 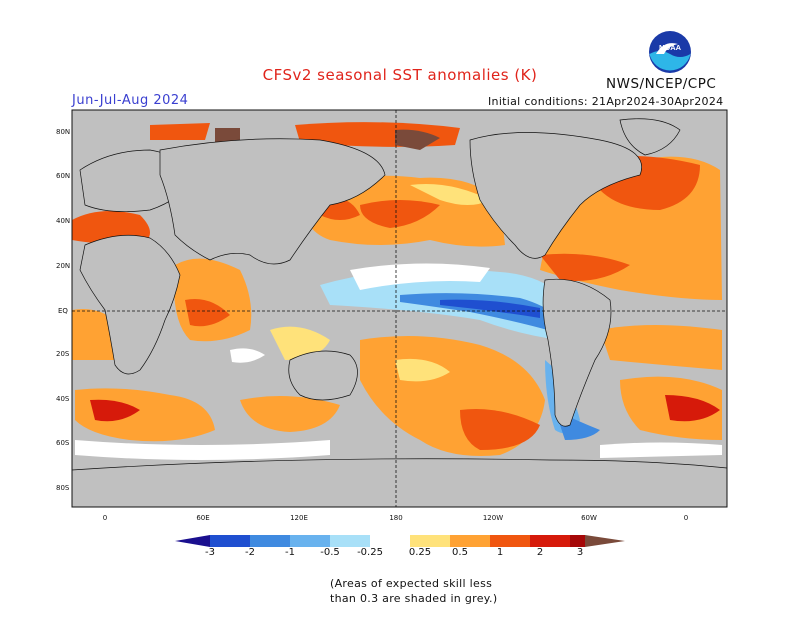 What do you see at coordinates (290, 552) in the screenshot?
I see `colorbar-tick-label: -1` at bounding box center [290, 552].